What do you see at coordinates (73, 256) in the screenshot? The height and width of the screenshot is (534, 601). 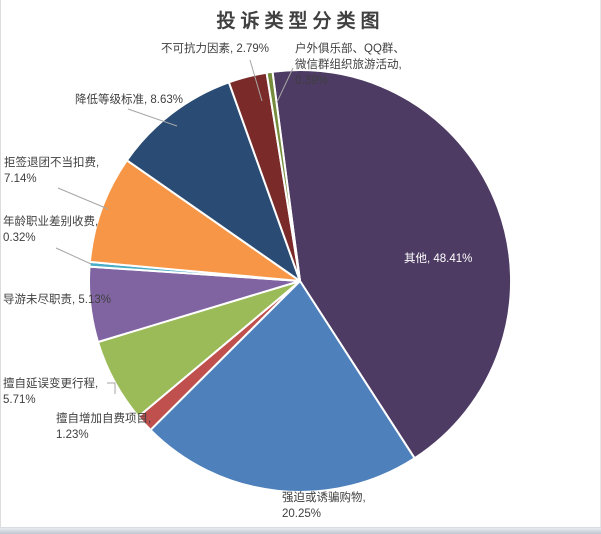 I see `leader-line-年龄职业差别收费` at bounding box center [73, 256].